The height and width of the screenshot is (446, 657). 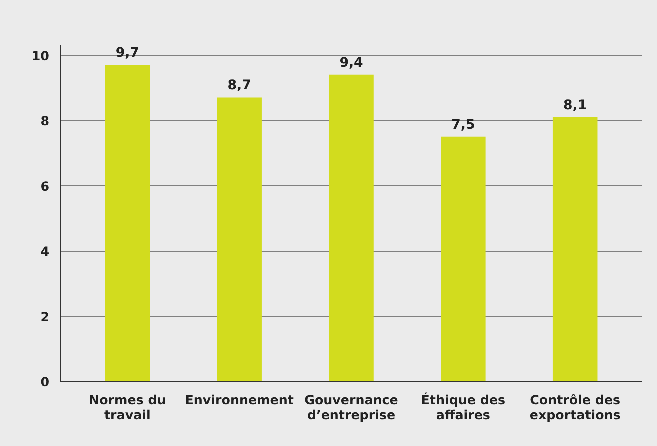 What do you see at coordinates (45, 382) in the screenshot?
I see `y-tick-label: 0` at bounding box center [45, 382].